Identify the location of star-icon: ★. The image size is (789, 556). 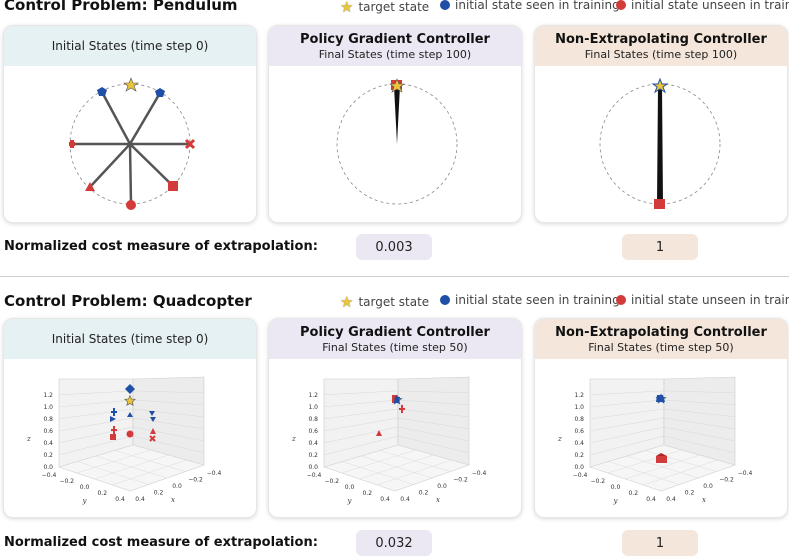
(347, 302).